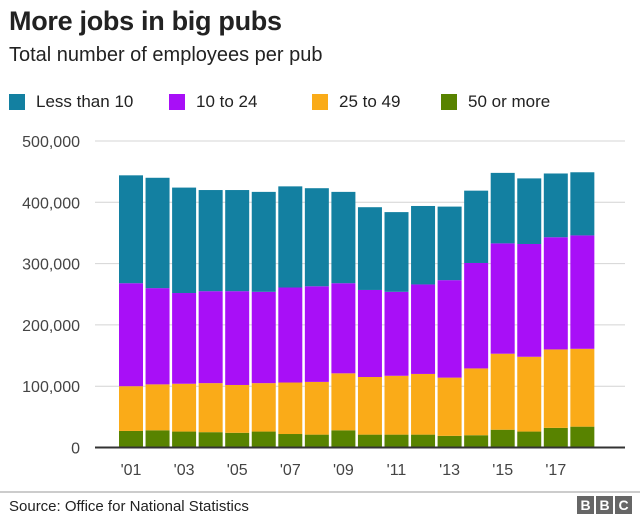 The height and width of the screenshot is (520, 640). I want to click on legend-item: Less than 10, so click(71, 102).